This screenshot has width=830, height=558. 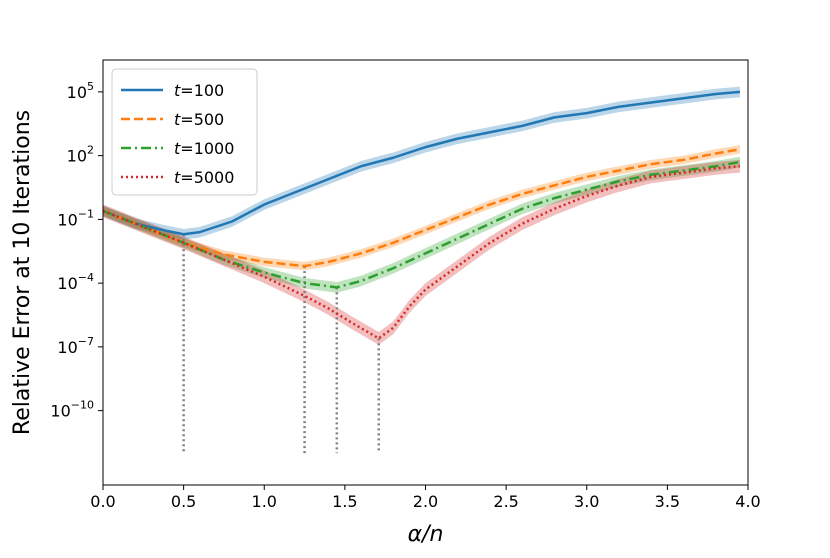 I want to click on y-tick-label-0: 10⁻¹⁰, so click(x=72, y=410).